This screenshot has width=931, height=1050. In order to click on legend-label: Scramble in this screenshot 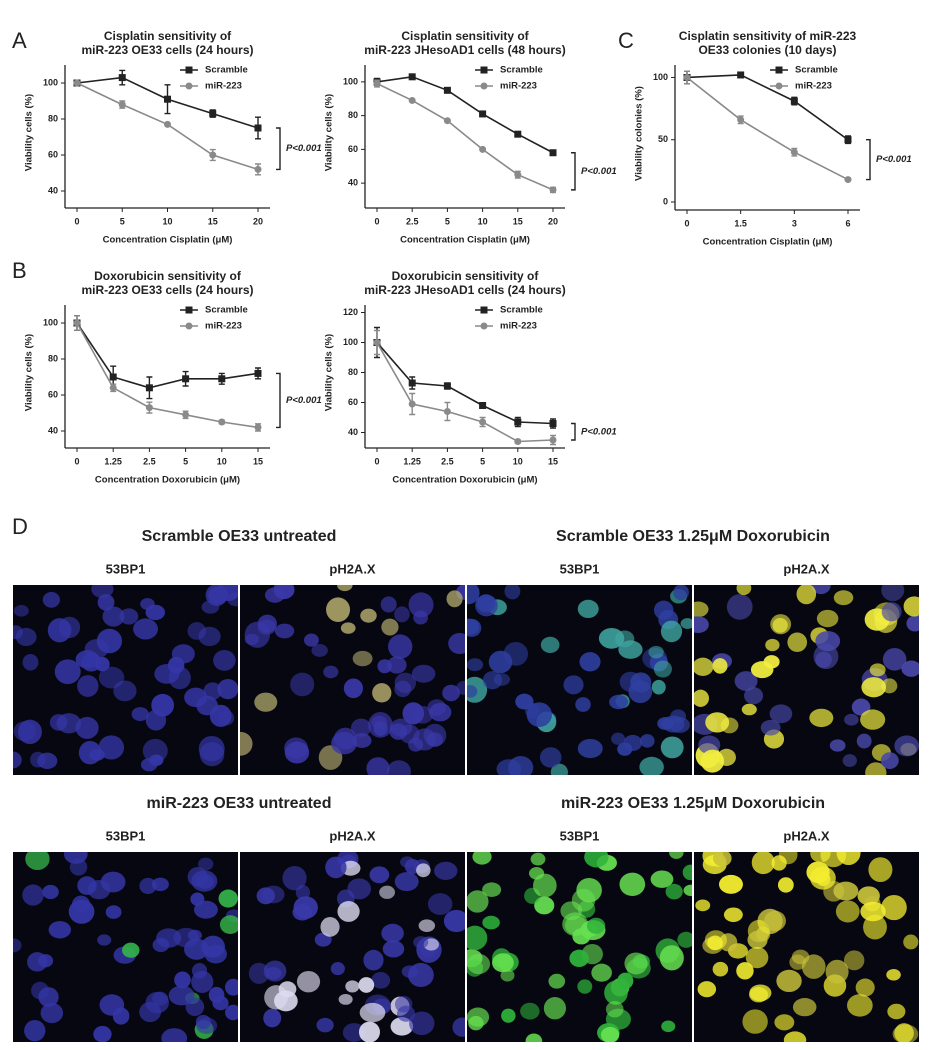, I will do `click(226, 310)`.